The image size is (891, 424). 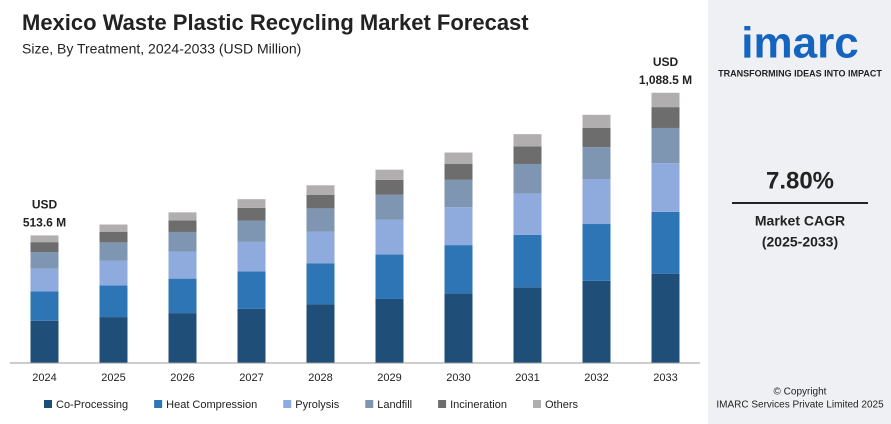 I want to click on x-tick-label: 2028, so click(x=320, y=378).